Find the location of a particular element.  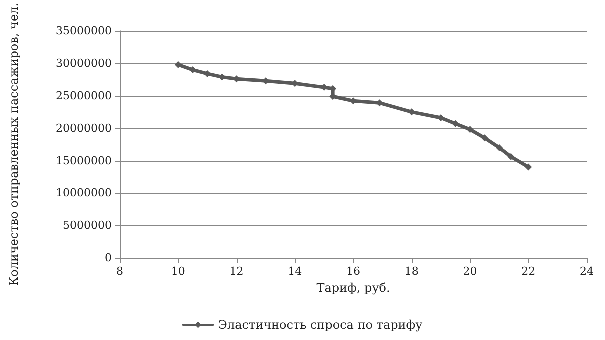

x-tick-label: 14 is located at coordinates (295, 271).